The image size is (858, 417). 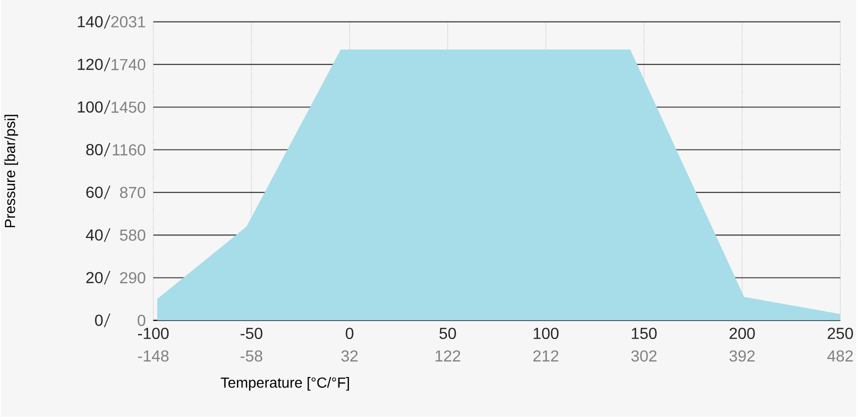 What do you see at coordinates (99, 320) in the screenshot?
I see `y-tick-label: 0` at bounding box center [99, 320].